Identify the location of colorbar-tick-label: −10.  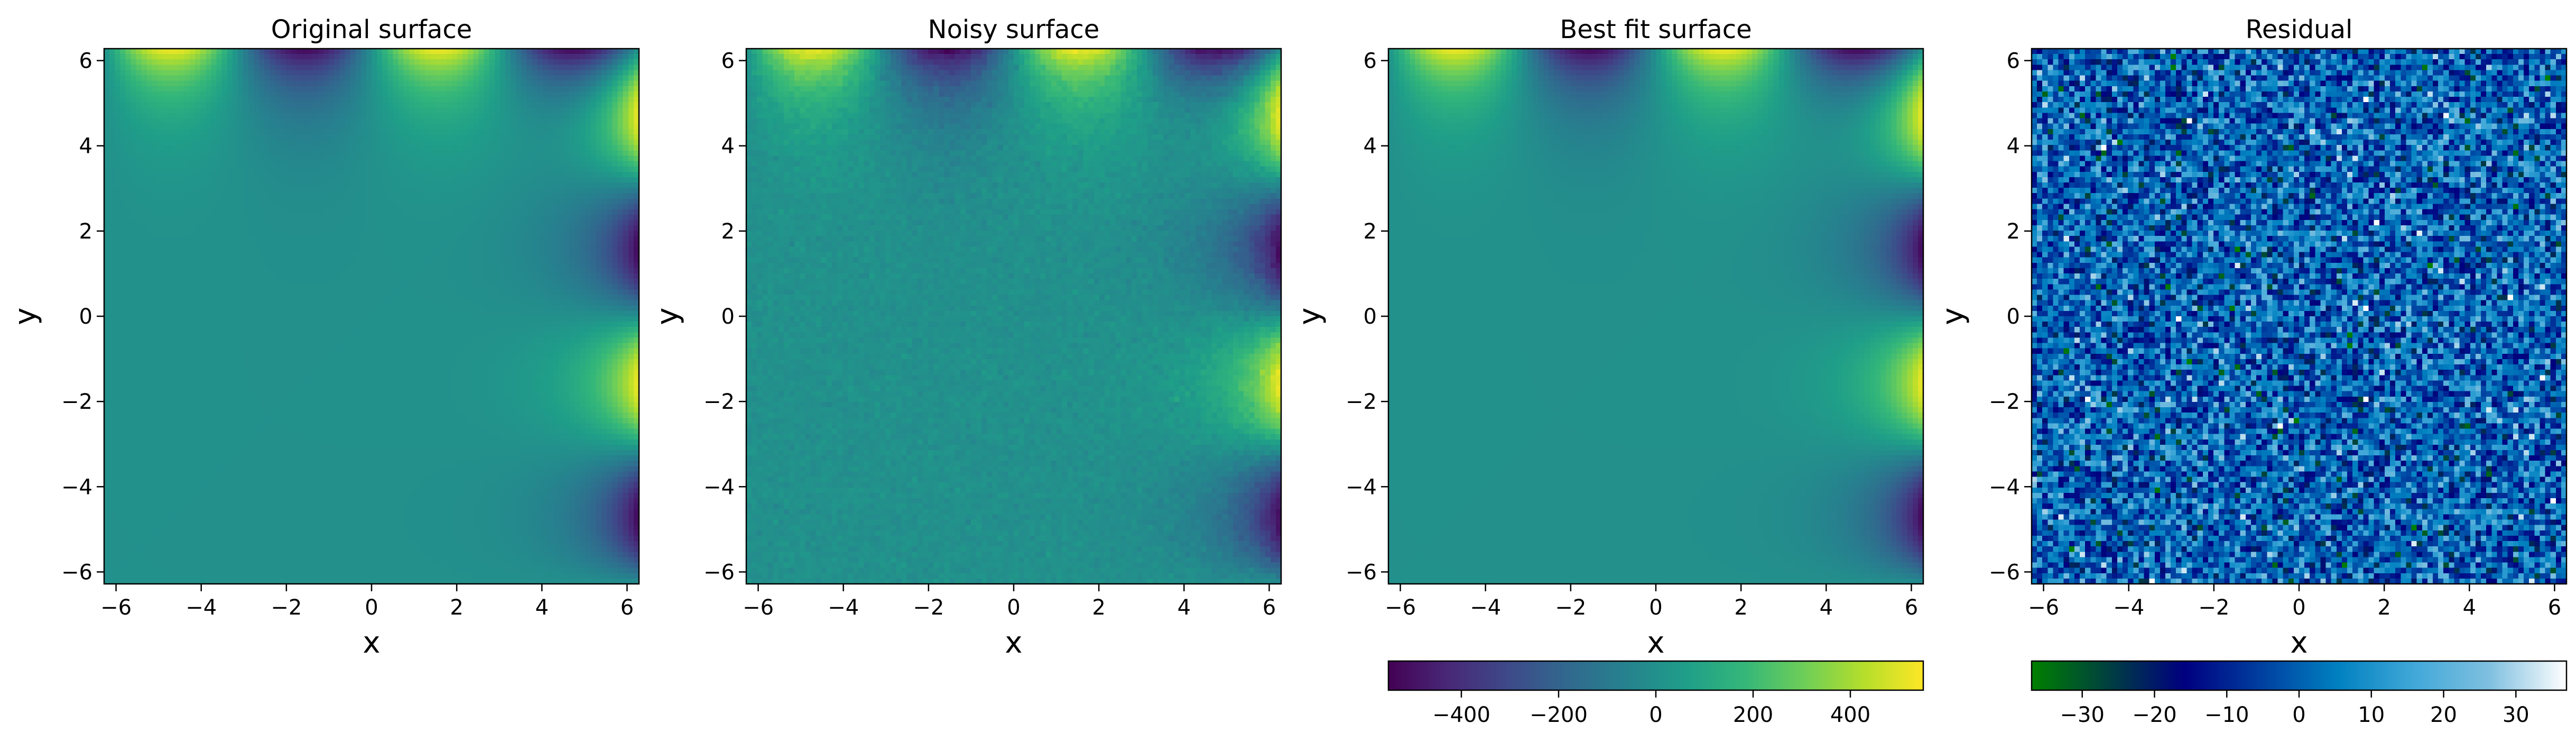
(2226, 715).